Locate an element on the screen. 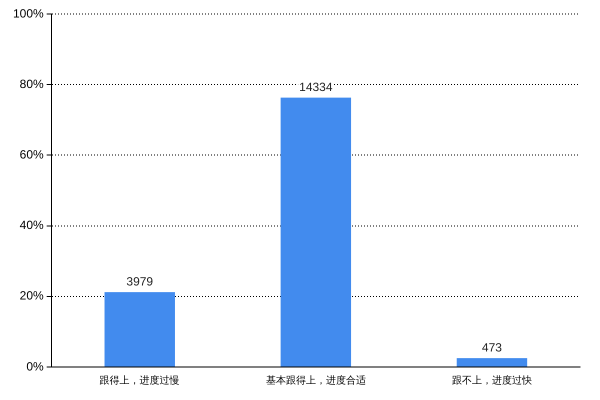  y-tick-label: 40% is located at coordinates (32, 225).